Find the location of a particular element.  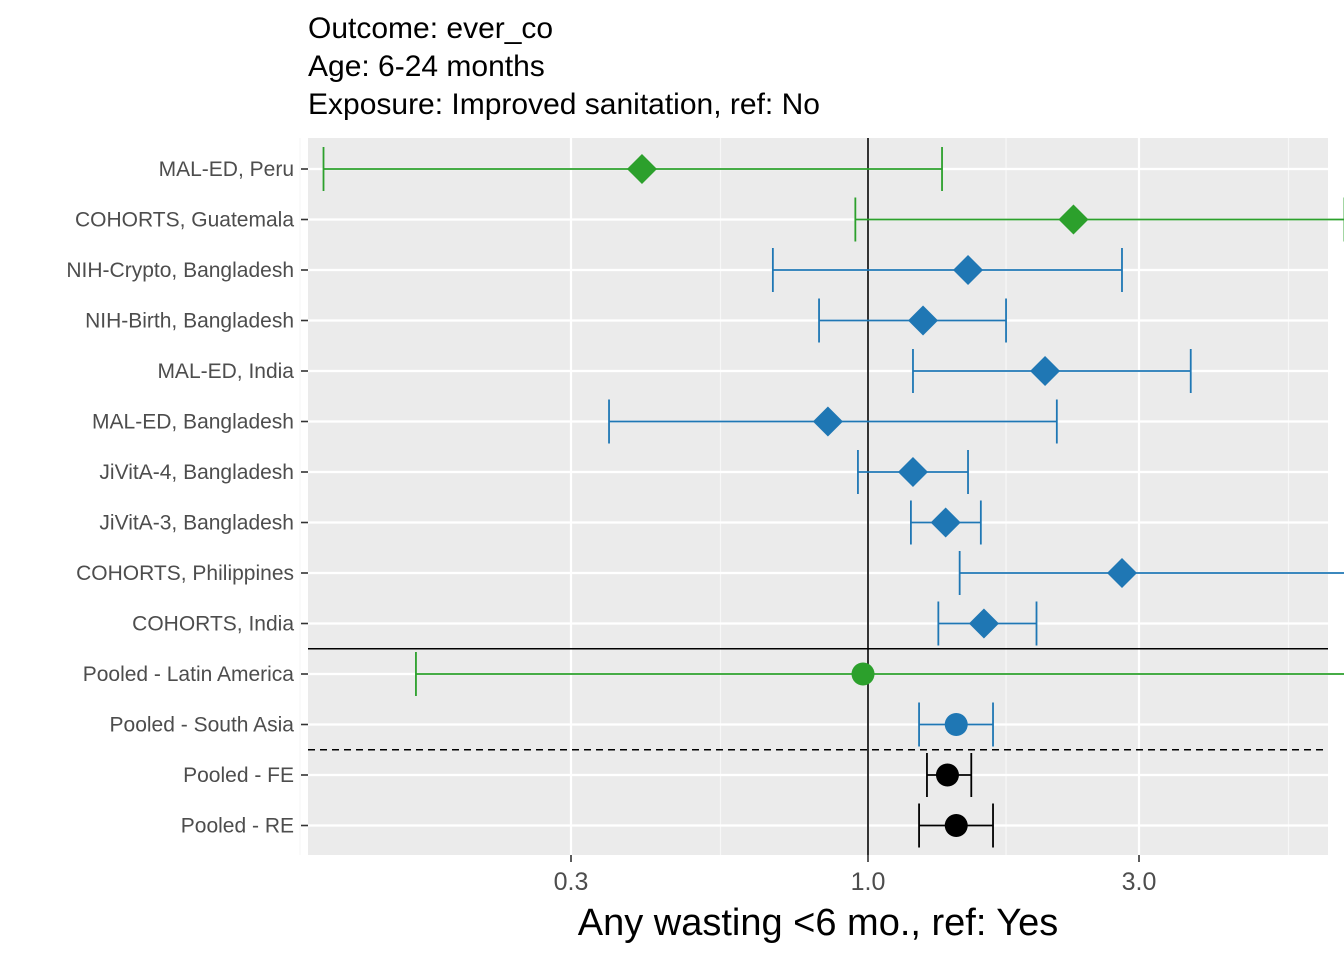

row-label: MAL-ED, India is located at coordinates (225, 371).